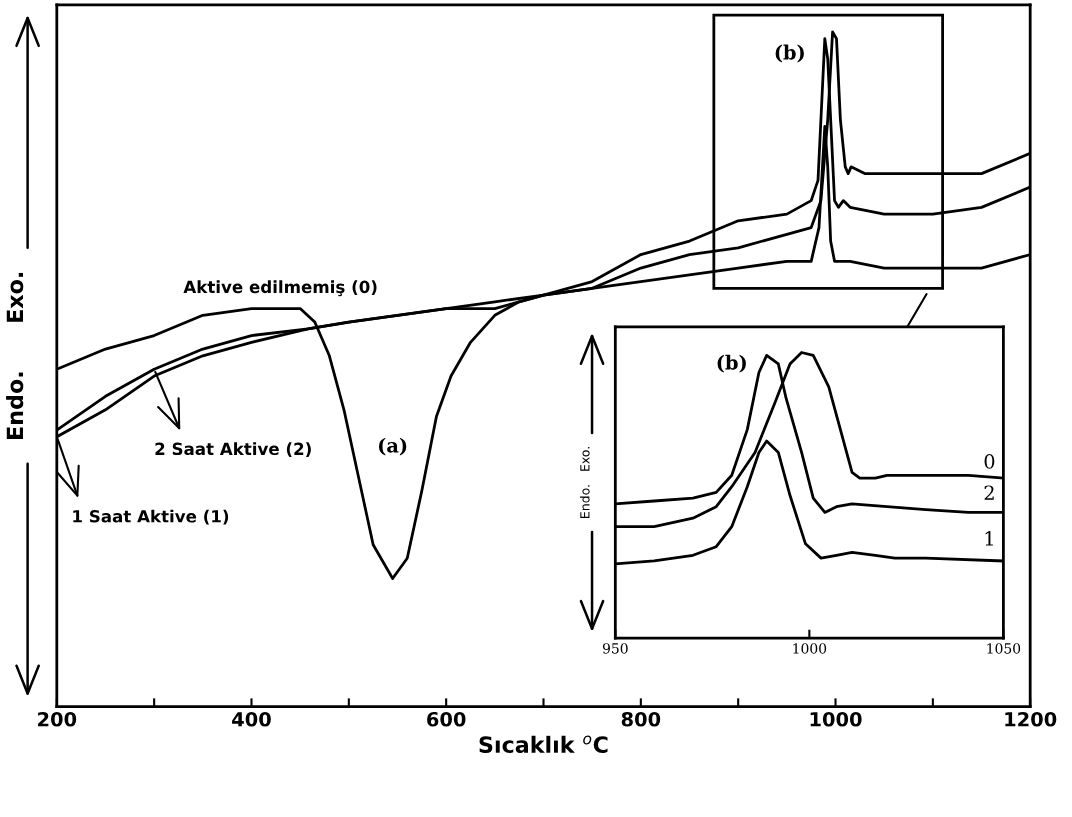 The height and width of the screenshot is (817, 1072). What do you see at coordinates (1031, 719) in the screenshot?
I see `x-tick-label: 1200` at bounding box center [1031, 719].